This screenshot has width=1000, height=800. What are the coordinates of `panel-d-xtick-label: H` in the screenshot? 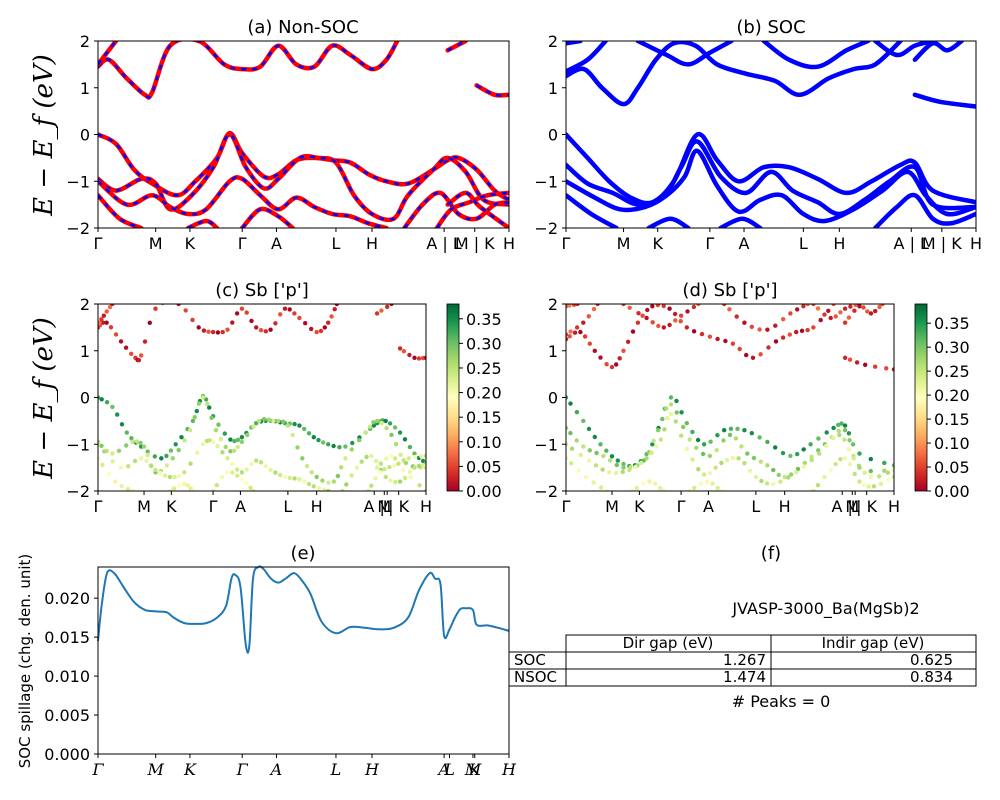 It's located at (894, 506).